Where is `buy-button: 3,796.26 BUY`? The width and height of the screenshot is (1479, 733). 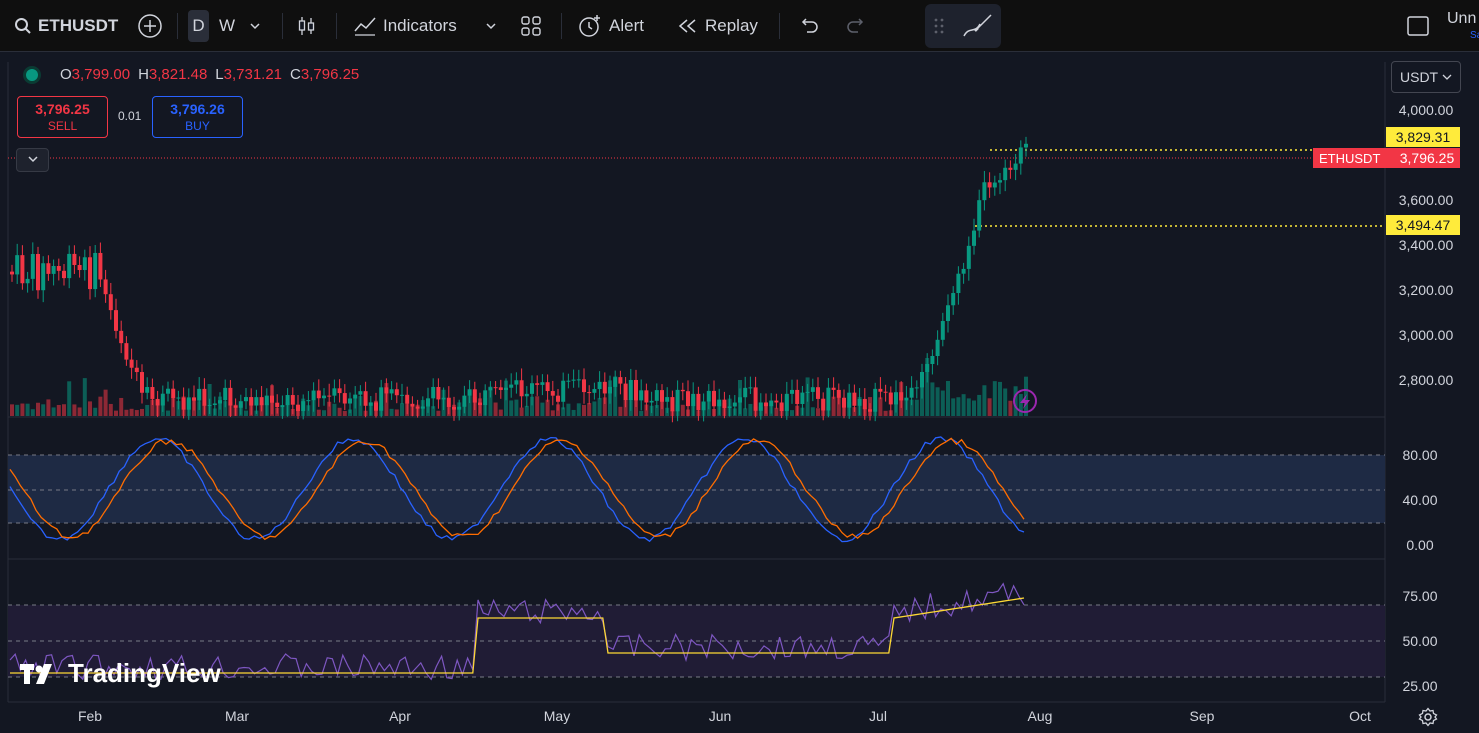 buy-button: 3,796.26 BUY is located at coordinates (197, 117).